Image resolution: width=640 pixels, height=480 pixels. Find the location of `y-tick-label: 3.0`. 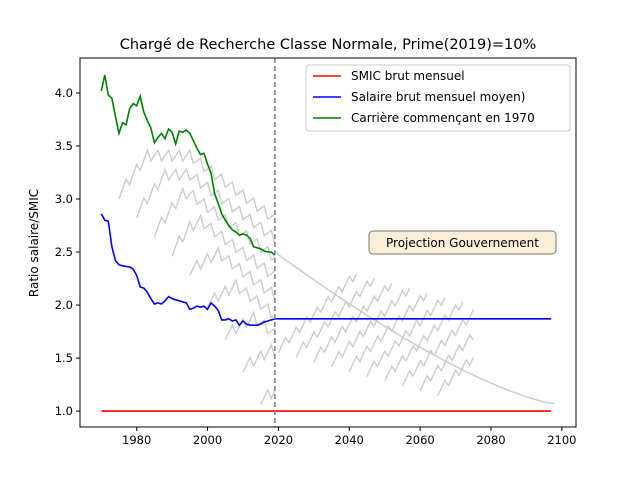

y-tick-label: 3.0 is located at coordinates (64, 199).